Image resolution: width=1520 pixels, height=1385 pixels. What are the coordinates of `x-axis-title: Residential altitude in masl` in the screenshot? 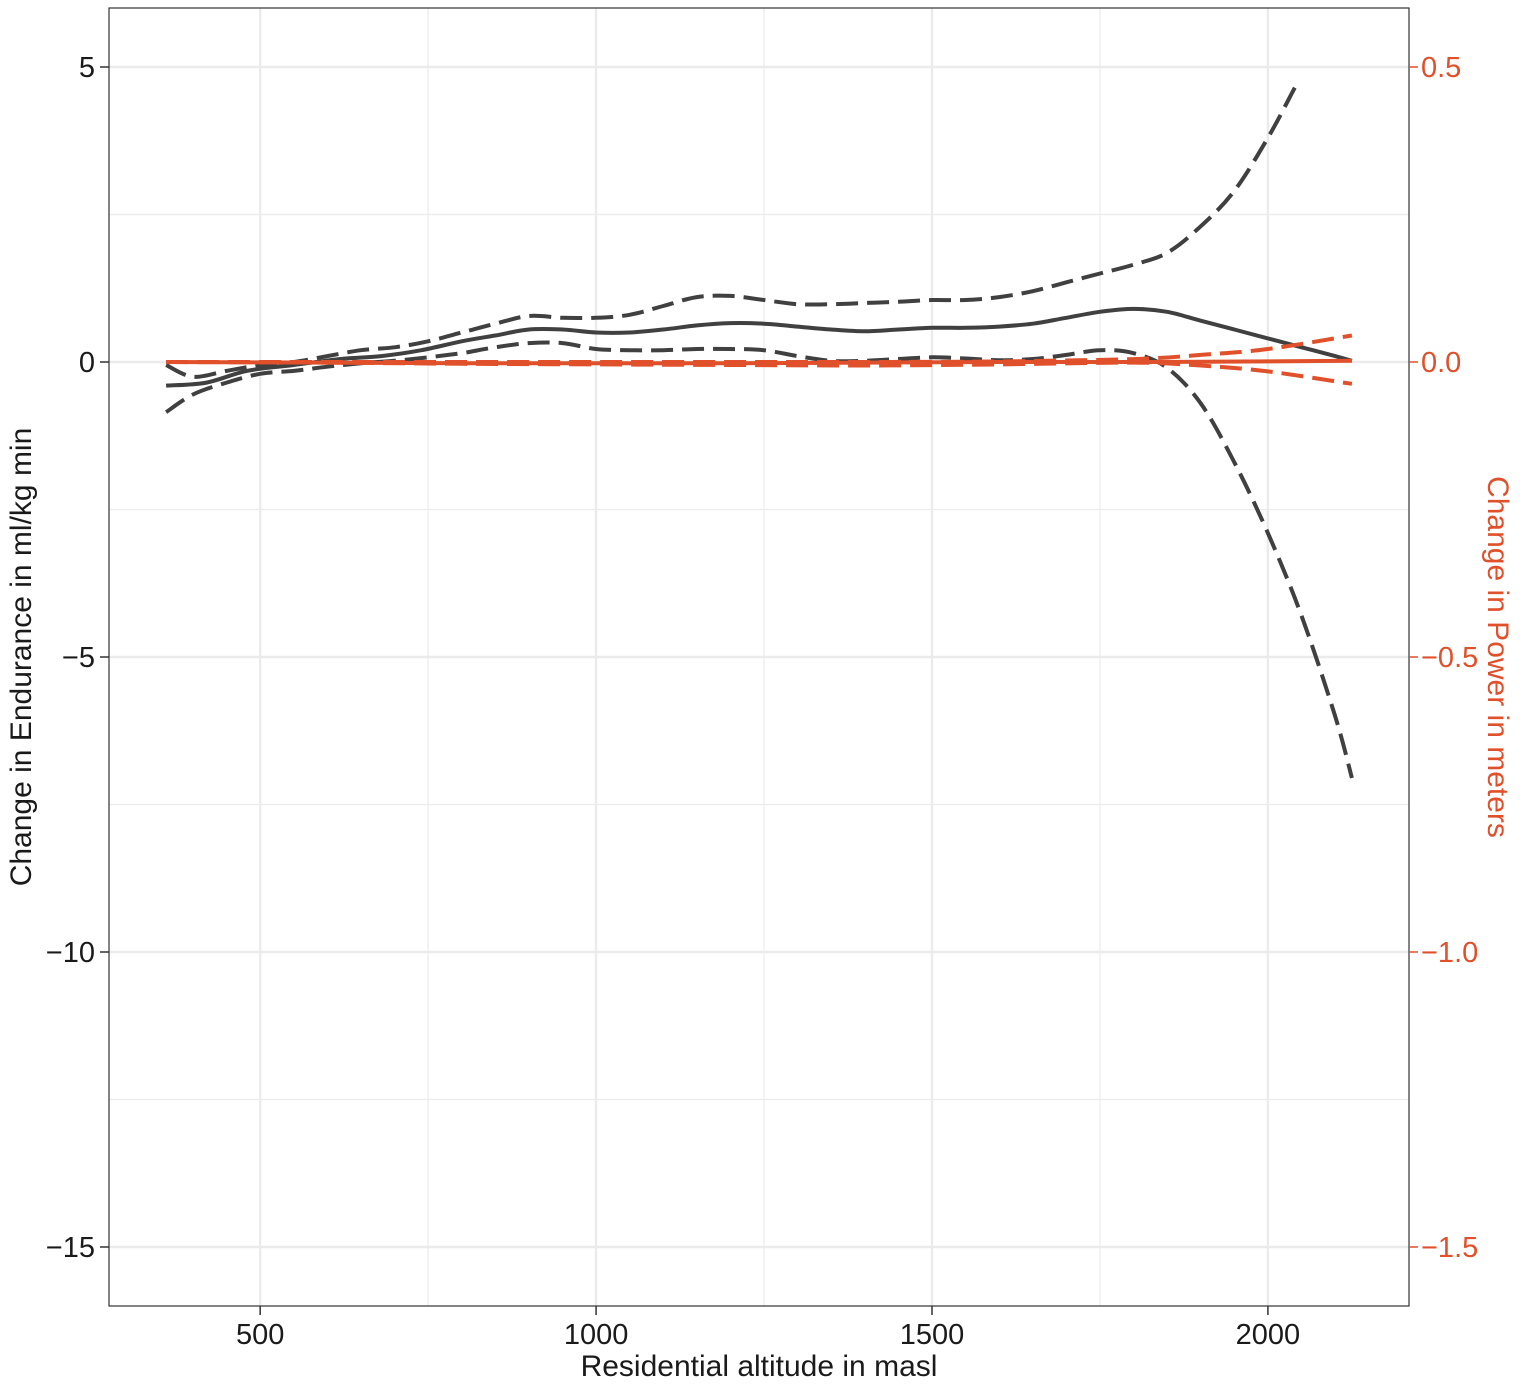 It's located at (759, 1366).